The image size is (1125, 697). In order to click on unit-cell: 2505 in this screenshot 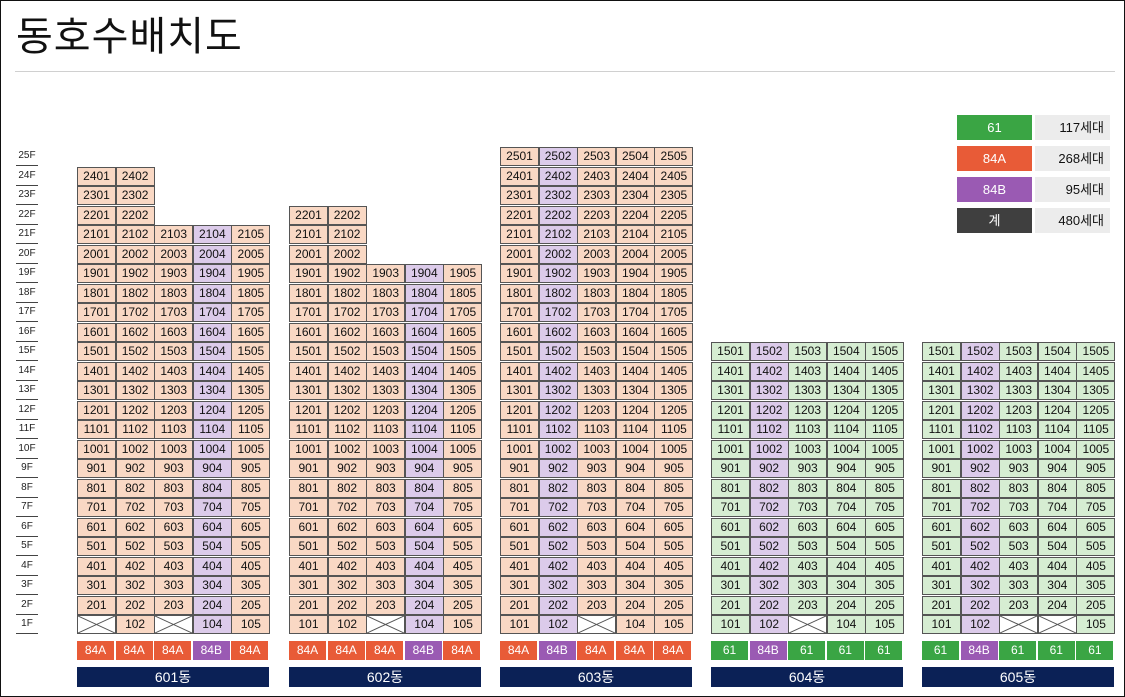, I will do `click(674, 156)`.